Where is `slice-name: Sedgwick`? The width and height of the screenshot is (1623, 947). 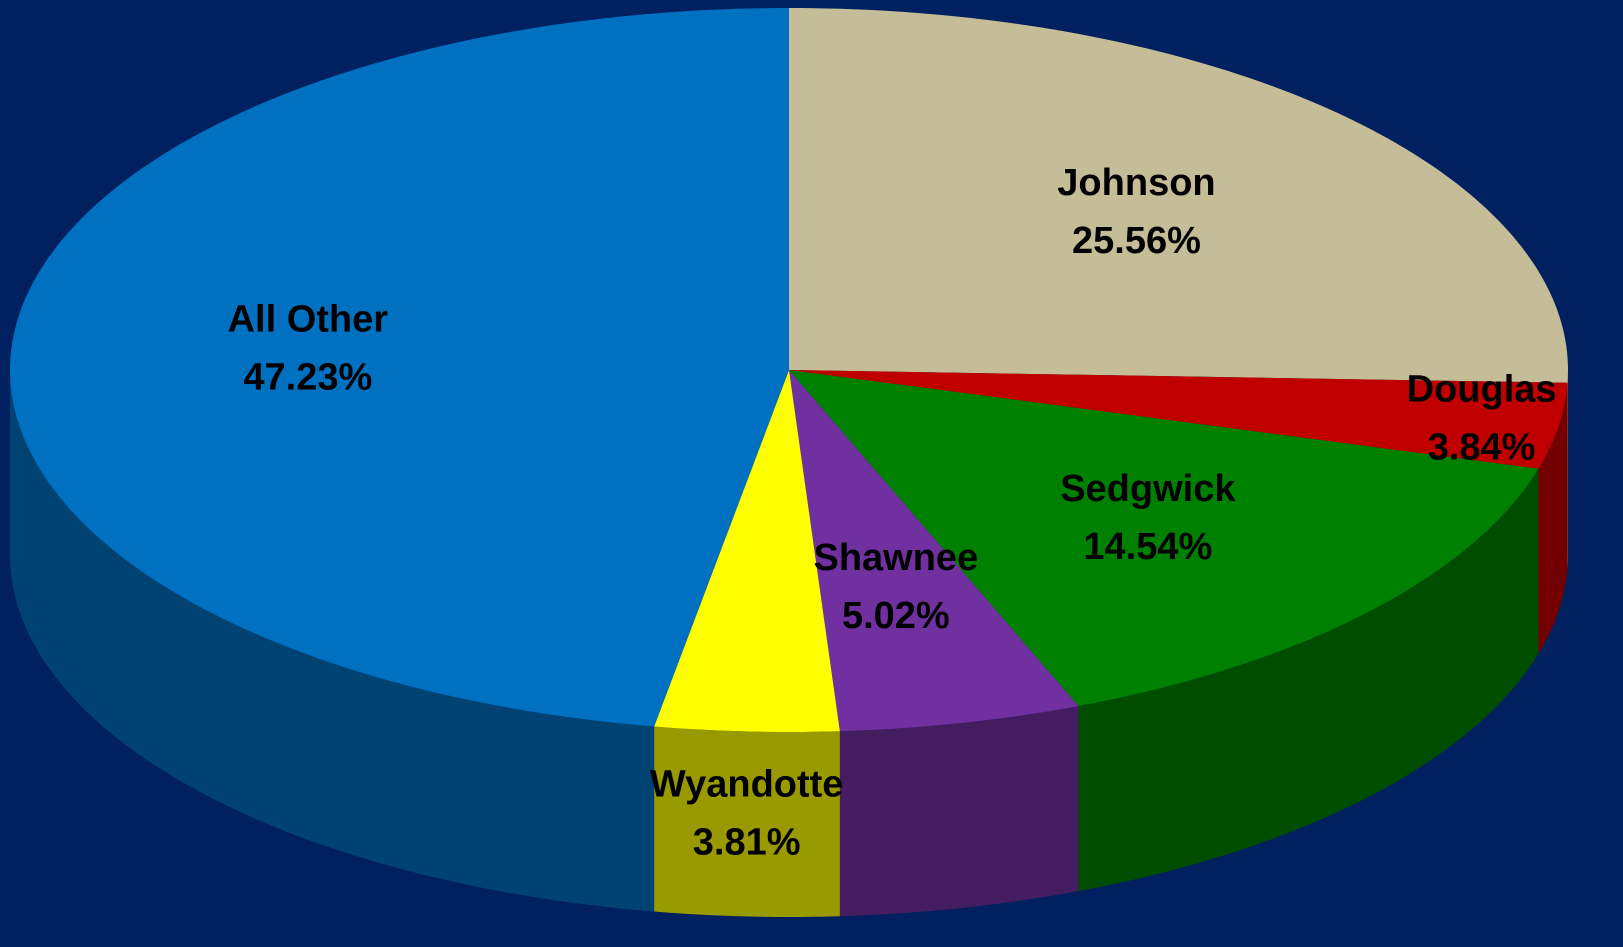 slice-name: Sedgwick is located at coordinates (1148, 489).